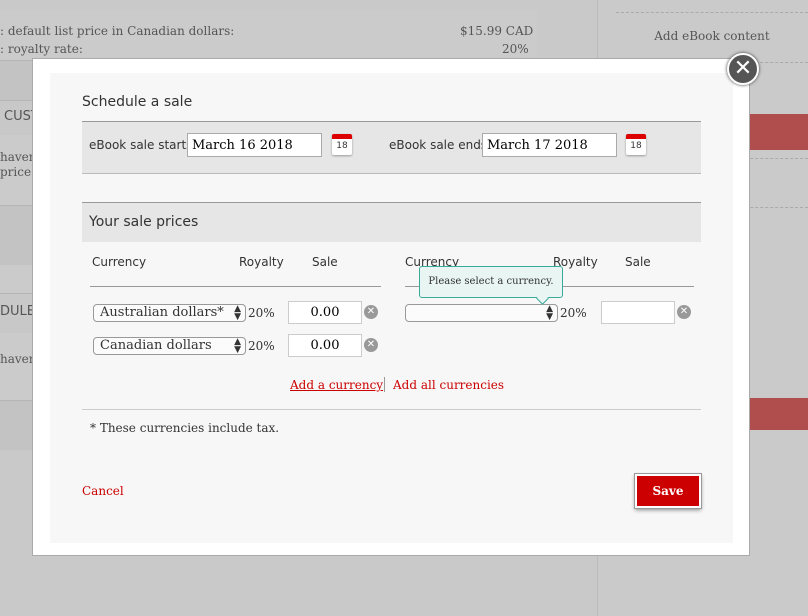  What do you see at coordinates (743, 69) in the screenshot?
I see `close-icon: ✕` at bounding box center [743, 69].